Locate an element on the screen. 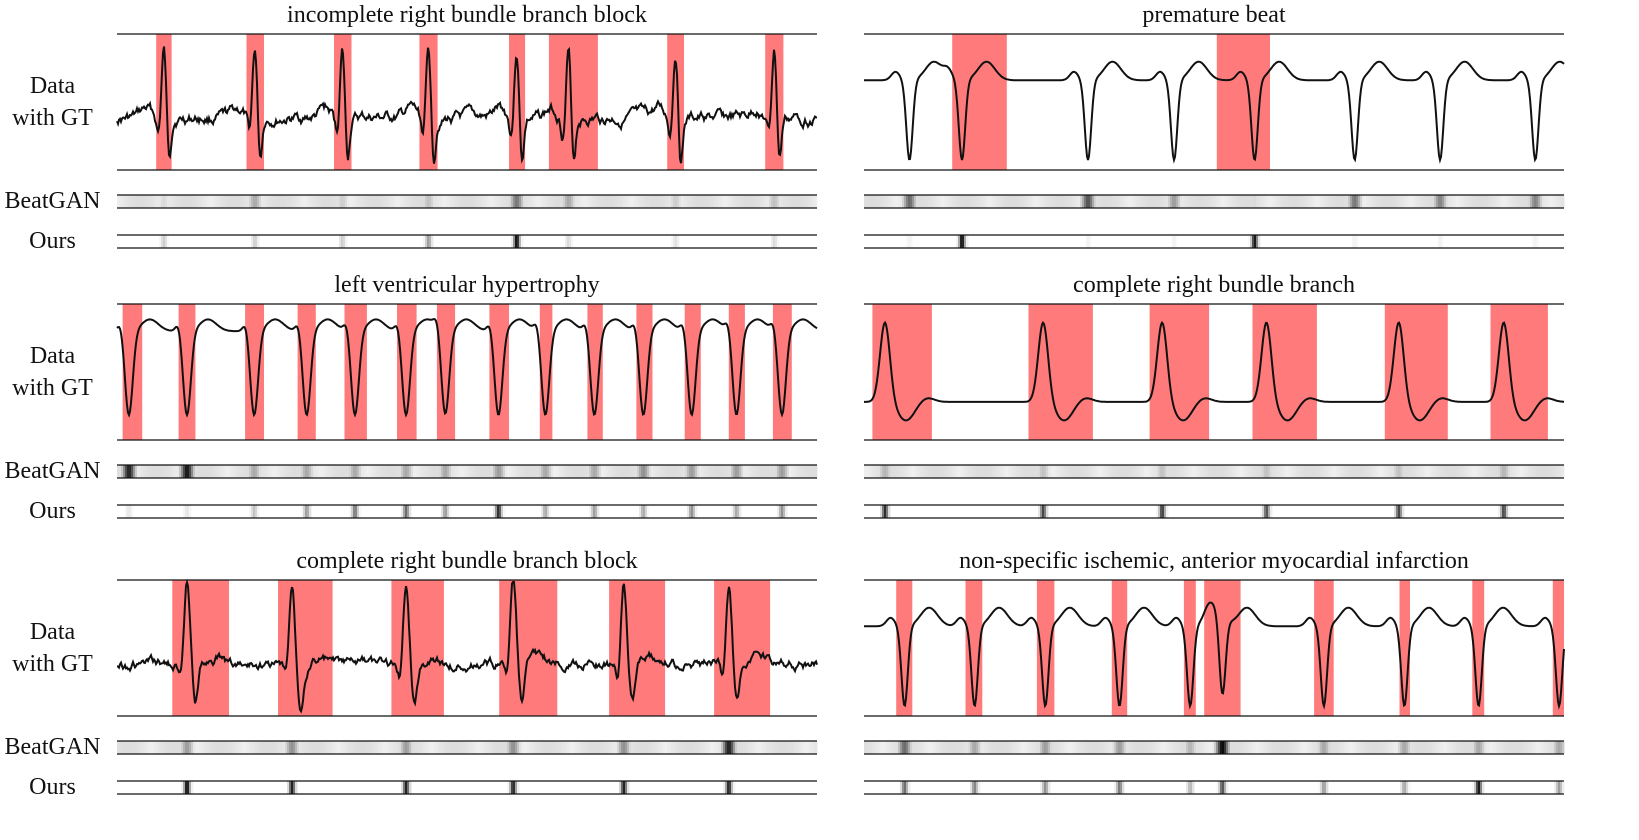  panel-title: incomplete right bundle branch block is located at coordinates (467, 15).